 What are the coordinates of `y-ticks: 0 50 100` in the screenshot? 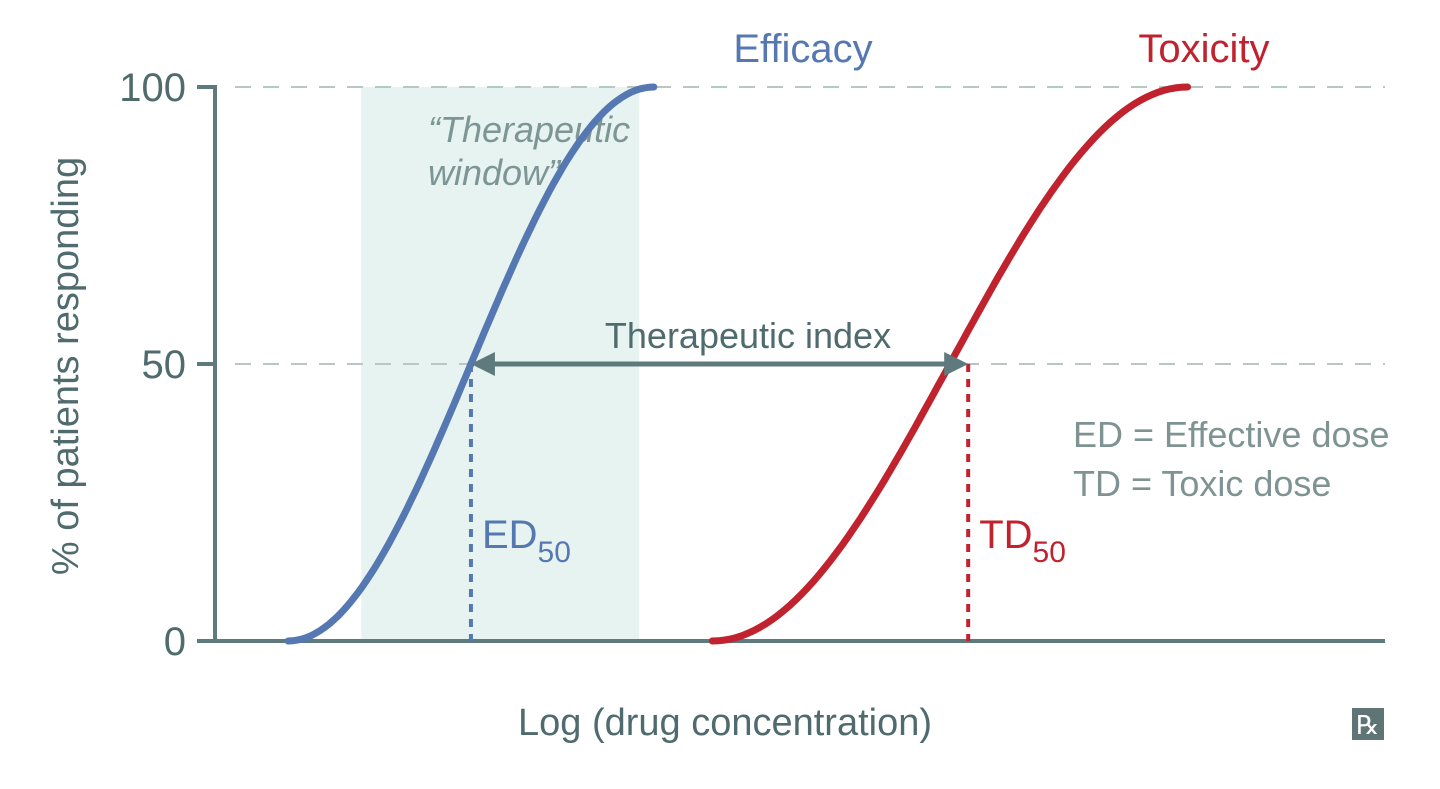 It's located at (167, 365).